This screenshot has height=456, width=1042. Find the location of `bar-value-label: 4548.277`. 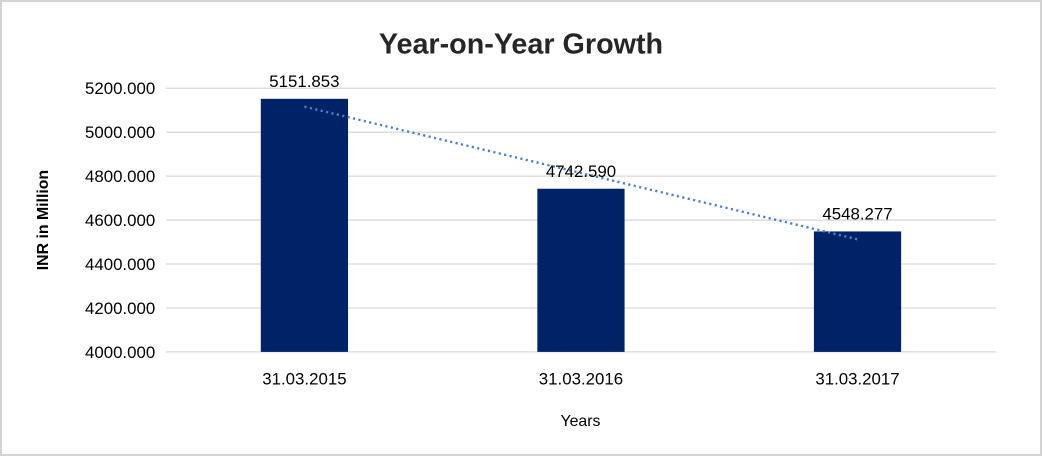

bar-value-label: 4548.277 is located at coordinates (857, 214).